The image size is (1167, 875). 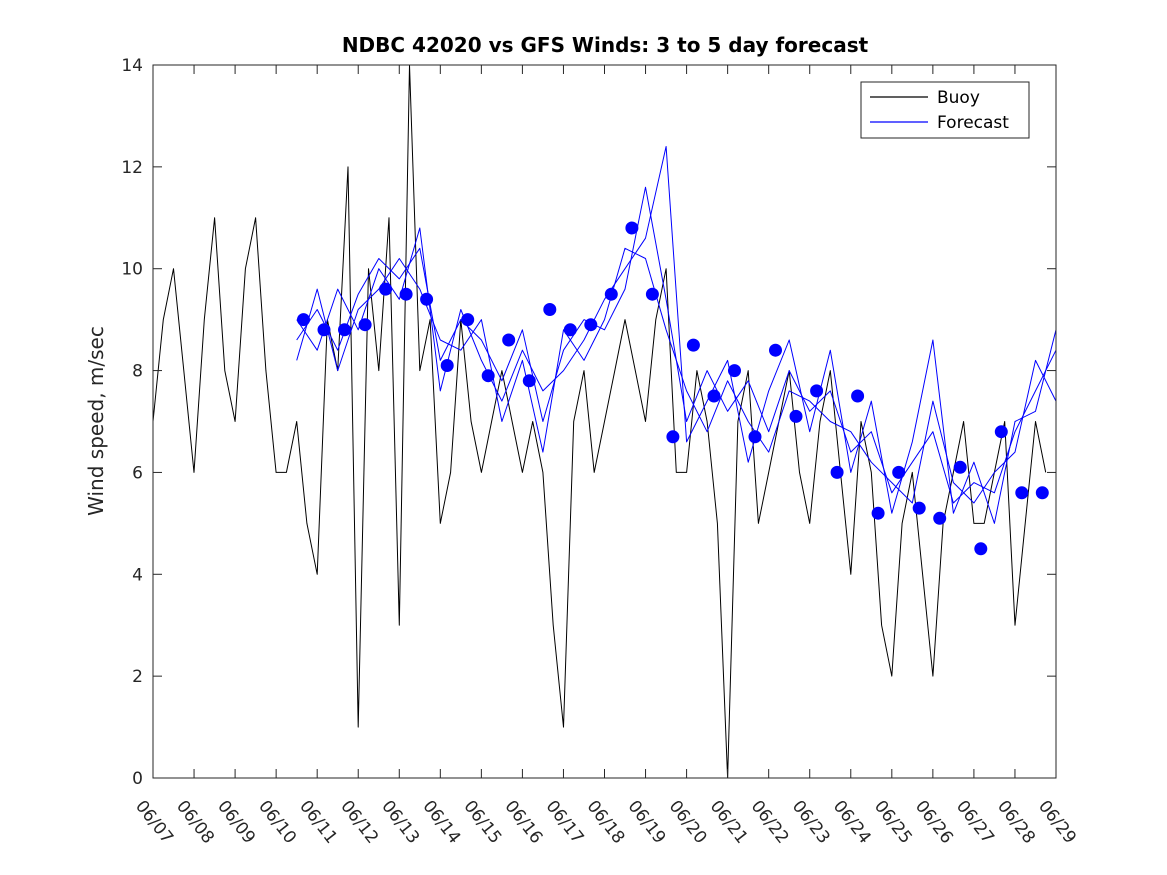 I want to click on y-tick-label-10: 10, so click(x=132, y=270).